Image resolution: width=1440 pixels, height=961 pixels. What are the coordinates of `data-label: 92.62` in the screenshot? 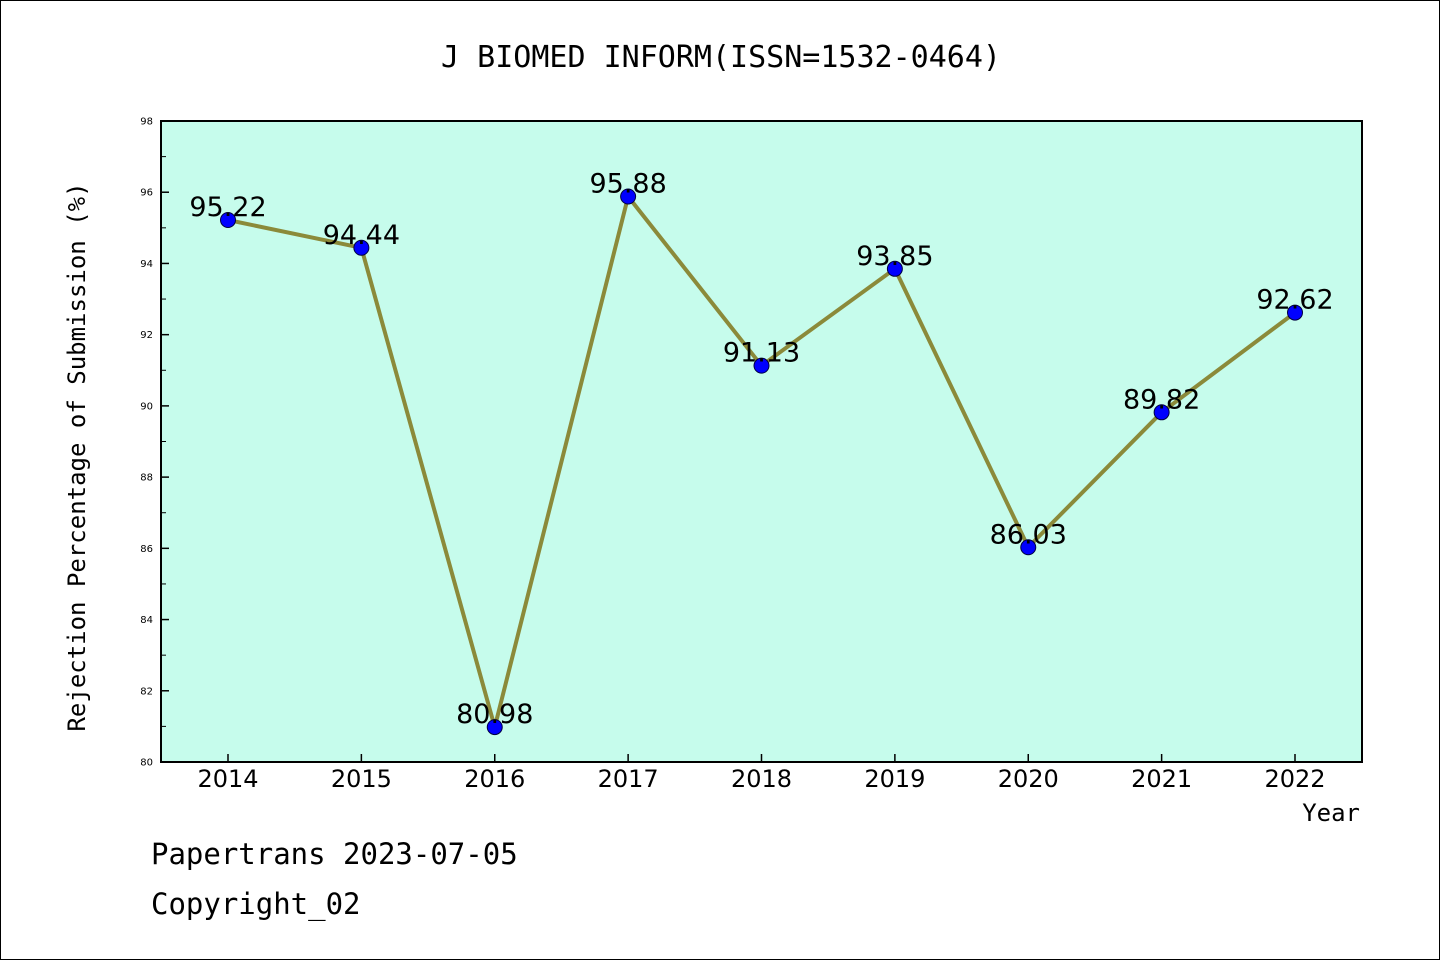 It's located at (1294, 300).